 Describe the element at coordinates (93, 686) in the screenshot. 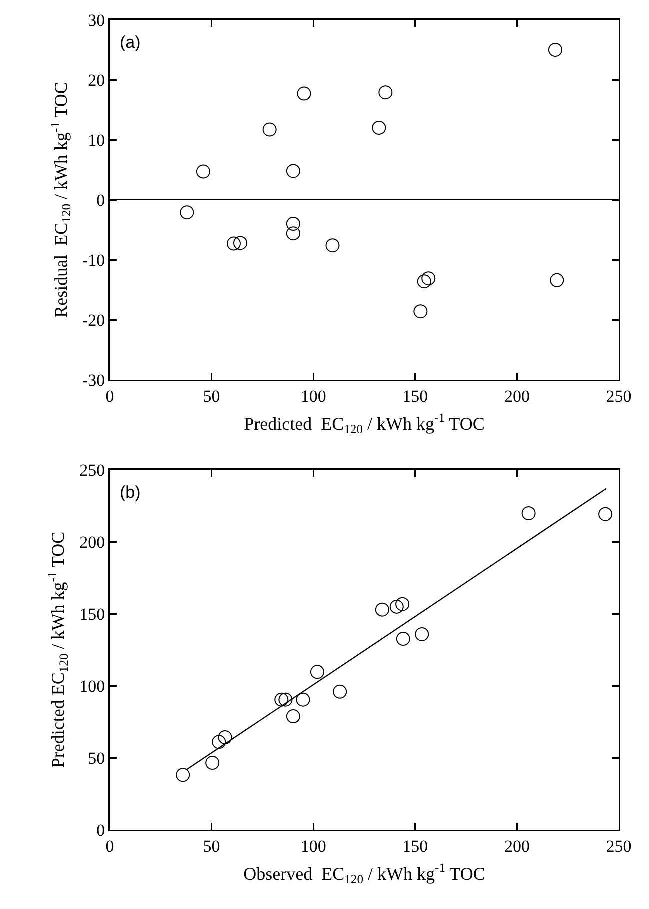

I see `y-tick-label: 100` at that location.